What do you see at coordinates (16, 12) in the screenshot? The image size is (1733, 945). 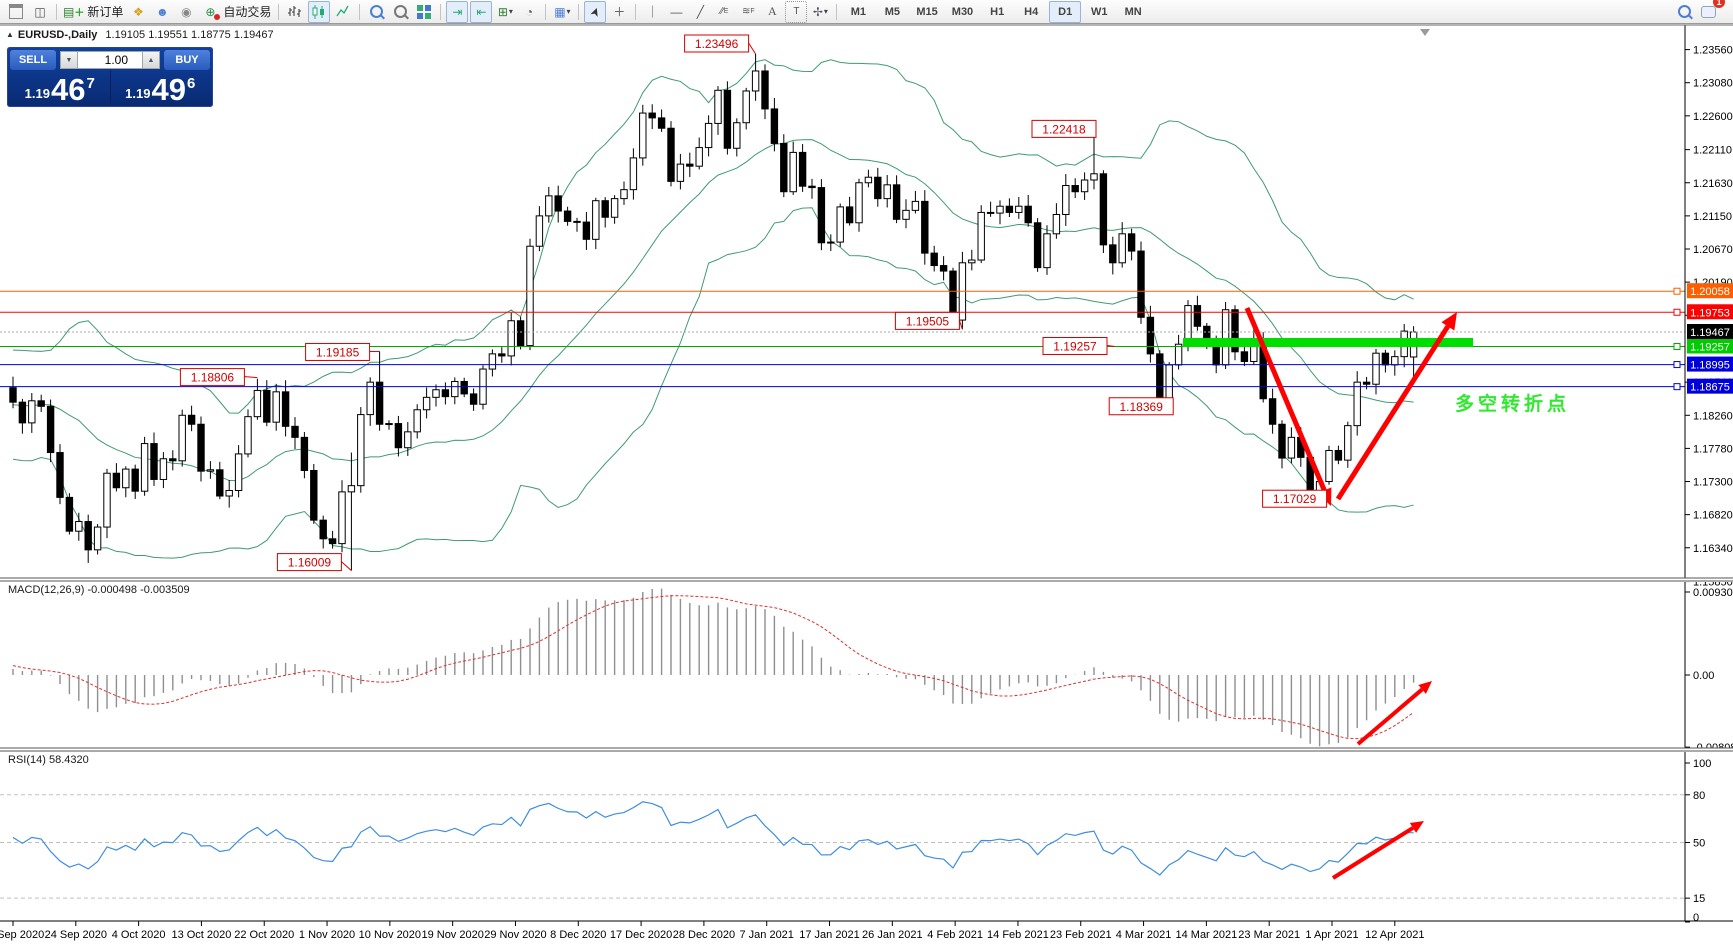 I see `window-icon` at bounding box center [16, 12].